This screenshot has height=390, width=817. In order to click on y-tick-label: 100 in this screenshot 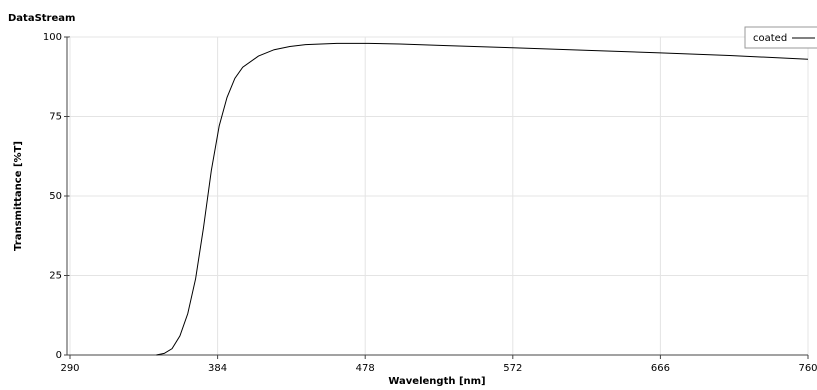, I will do `click(52, 37)`.